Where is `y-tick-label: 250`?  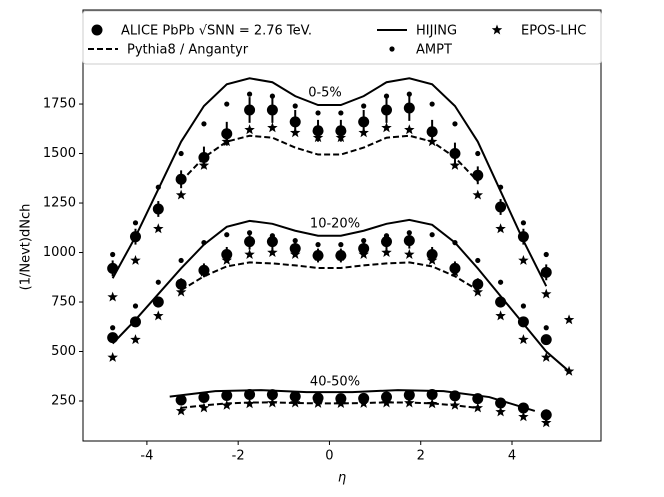
y-tick-label: 250 is located at coordinates (63, 401).